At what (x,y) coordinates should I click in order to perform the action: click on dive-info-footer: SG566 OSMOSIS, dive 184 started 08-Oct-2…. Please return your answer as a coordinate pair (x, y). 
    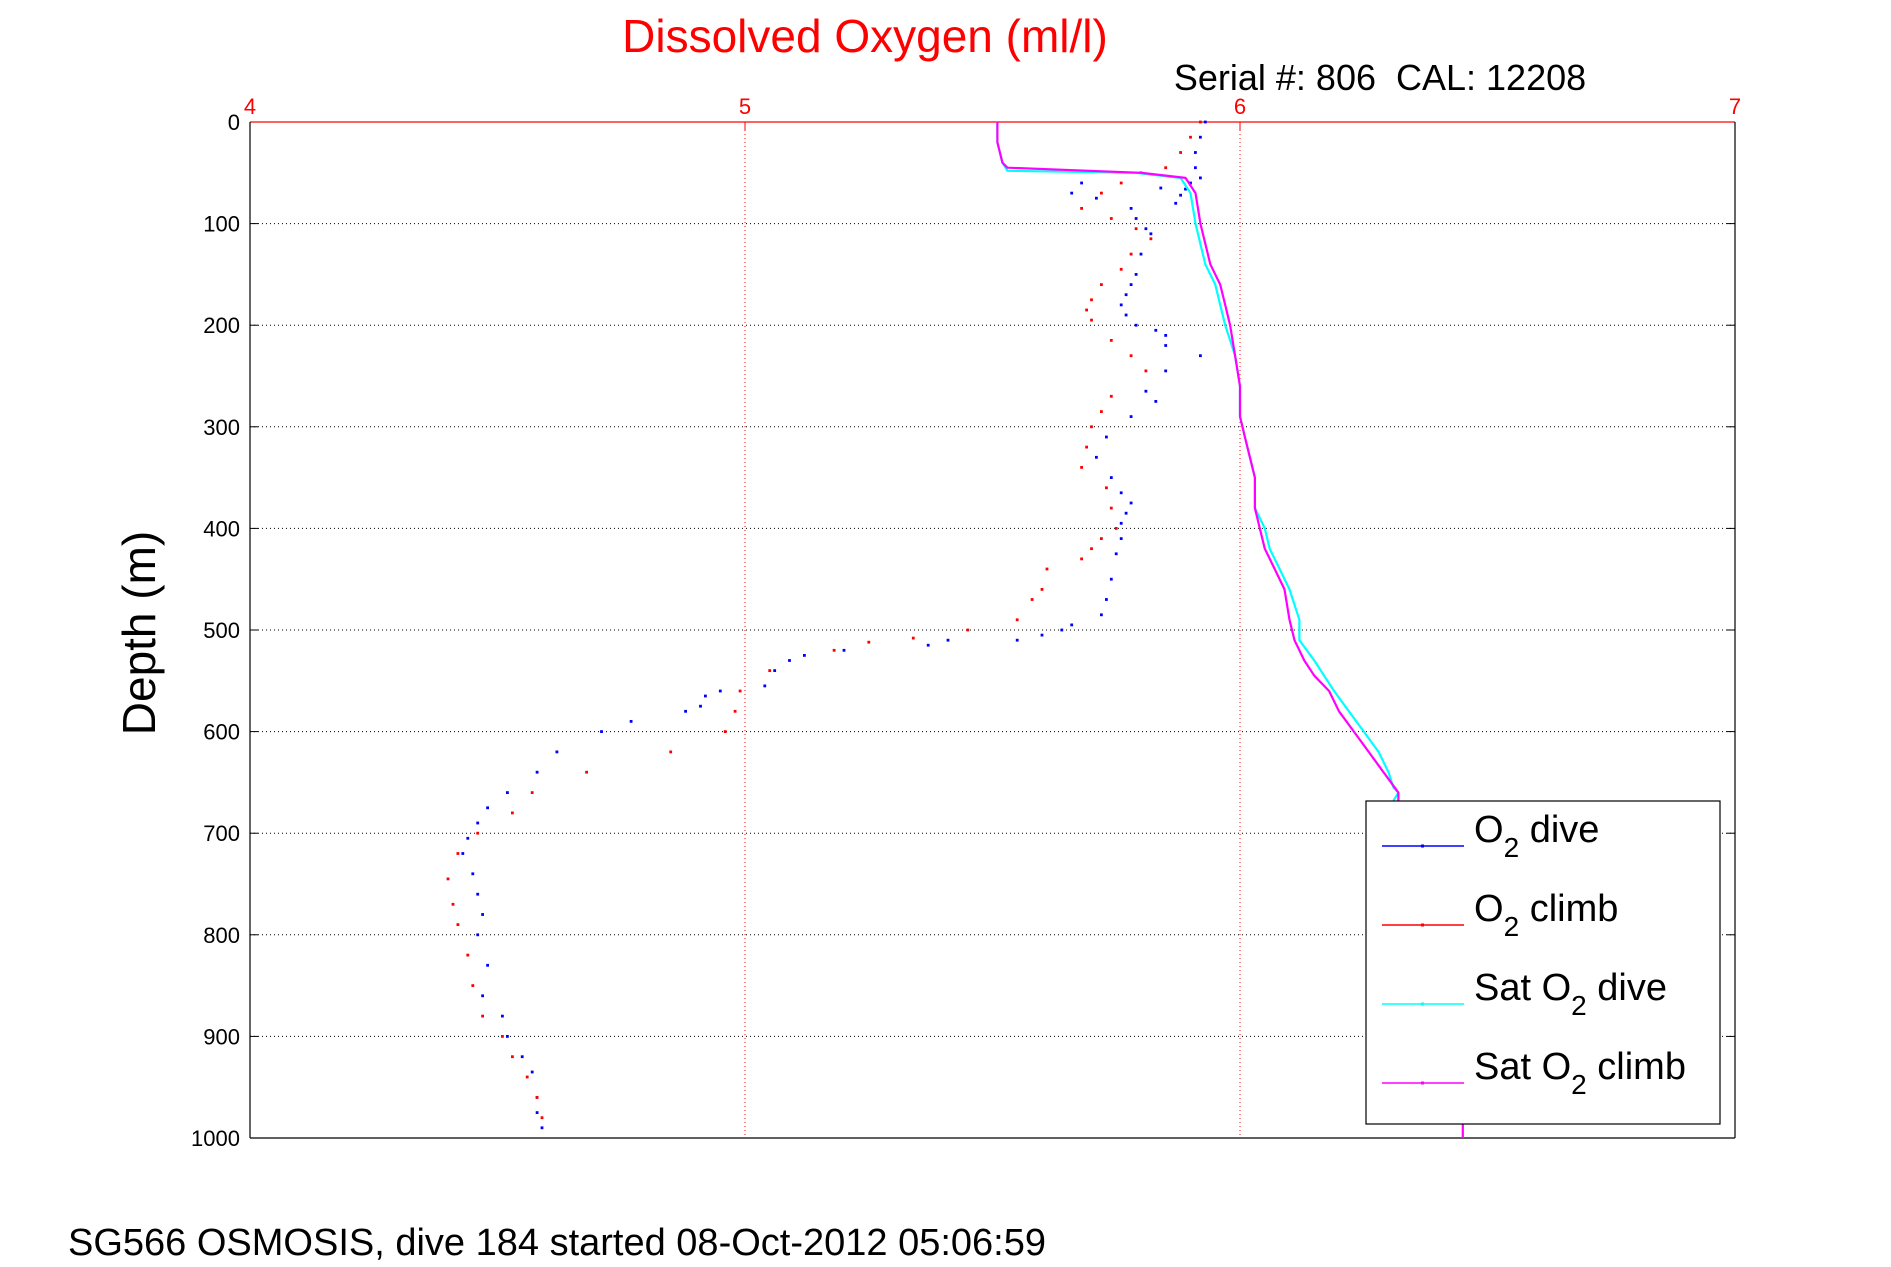
    Looking at the image, I should click on (557, 1242).